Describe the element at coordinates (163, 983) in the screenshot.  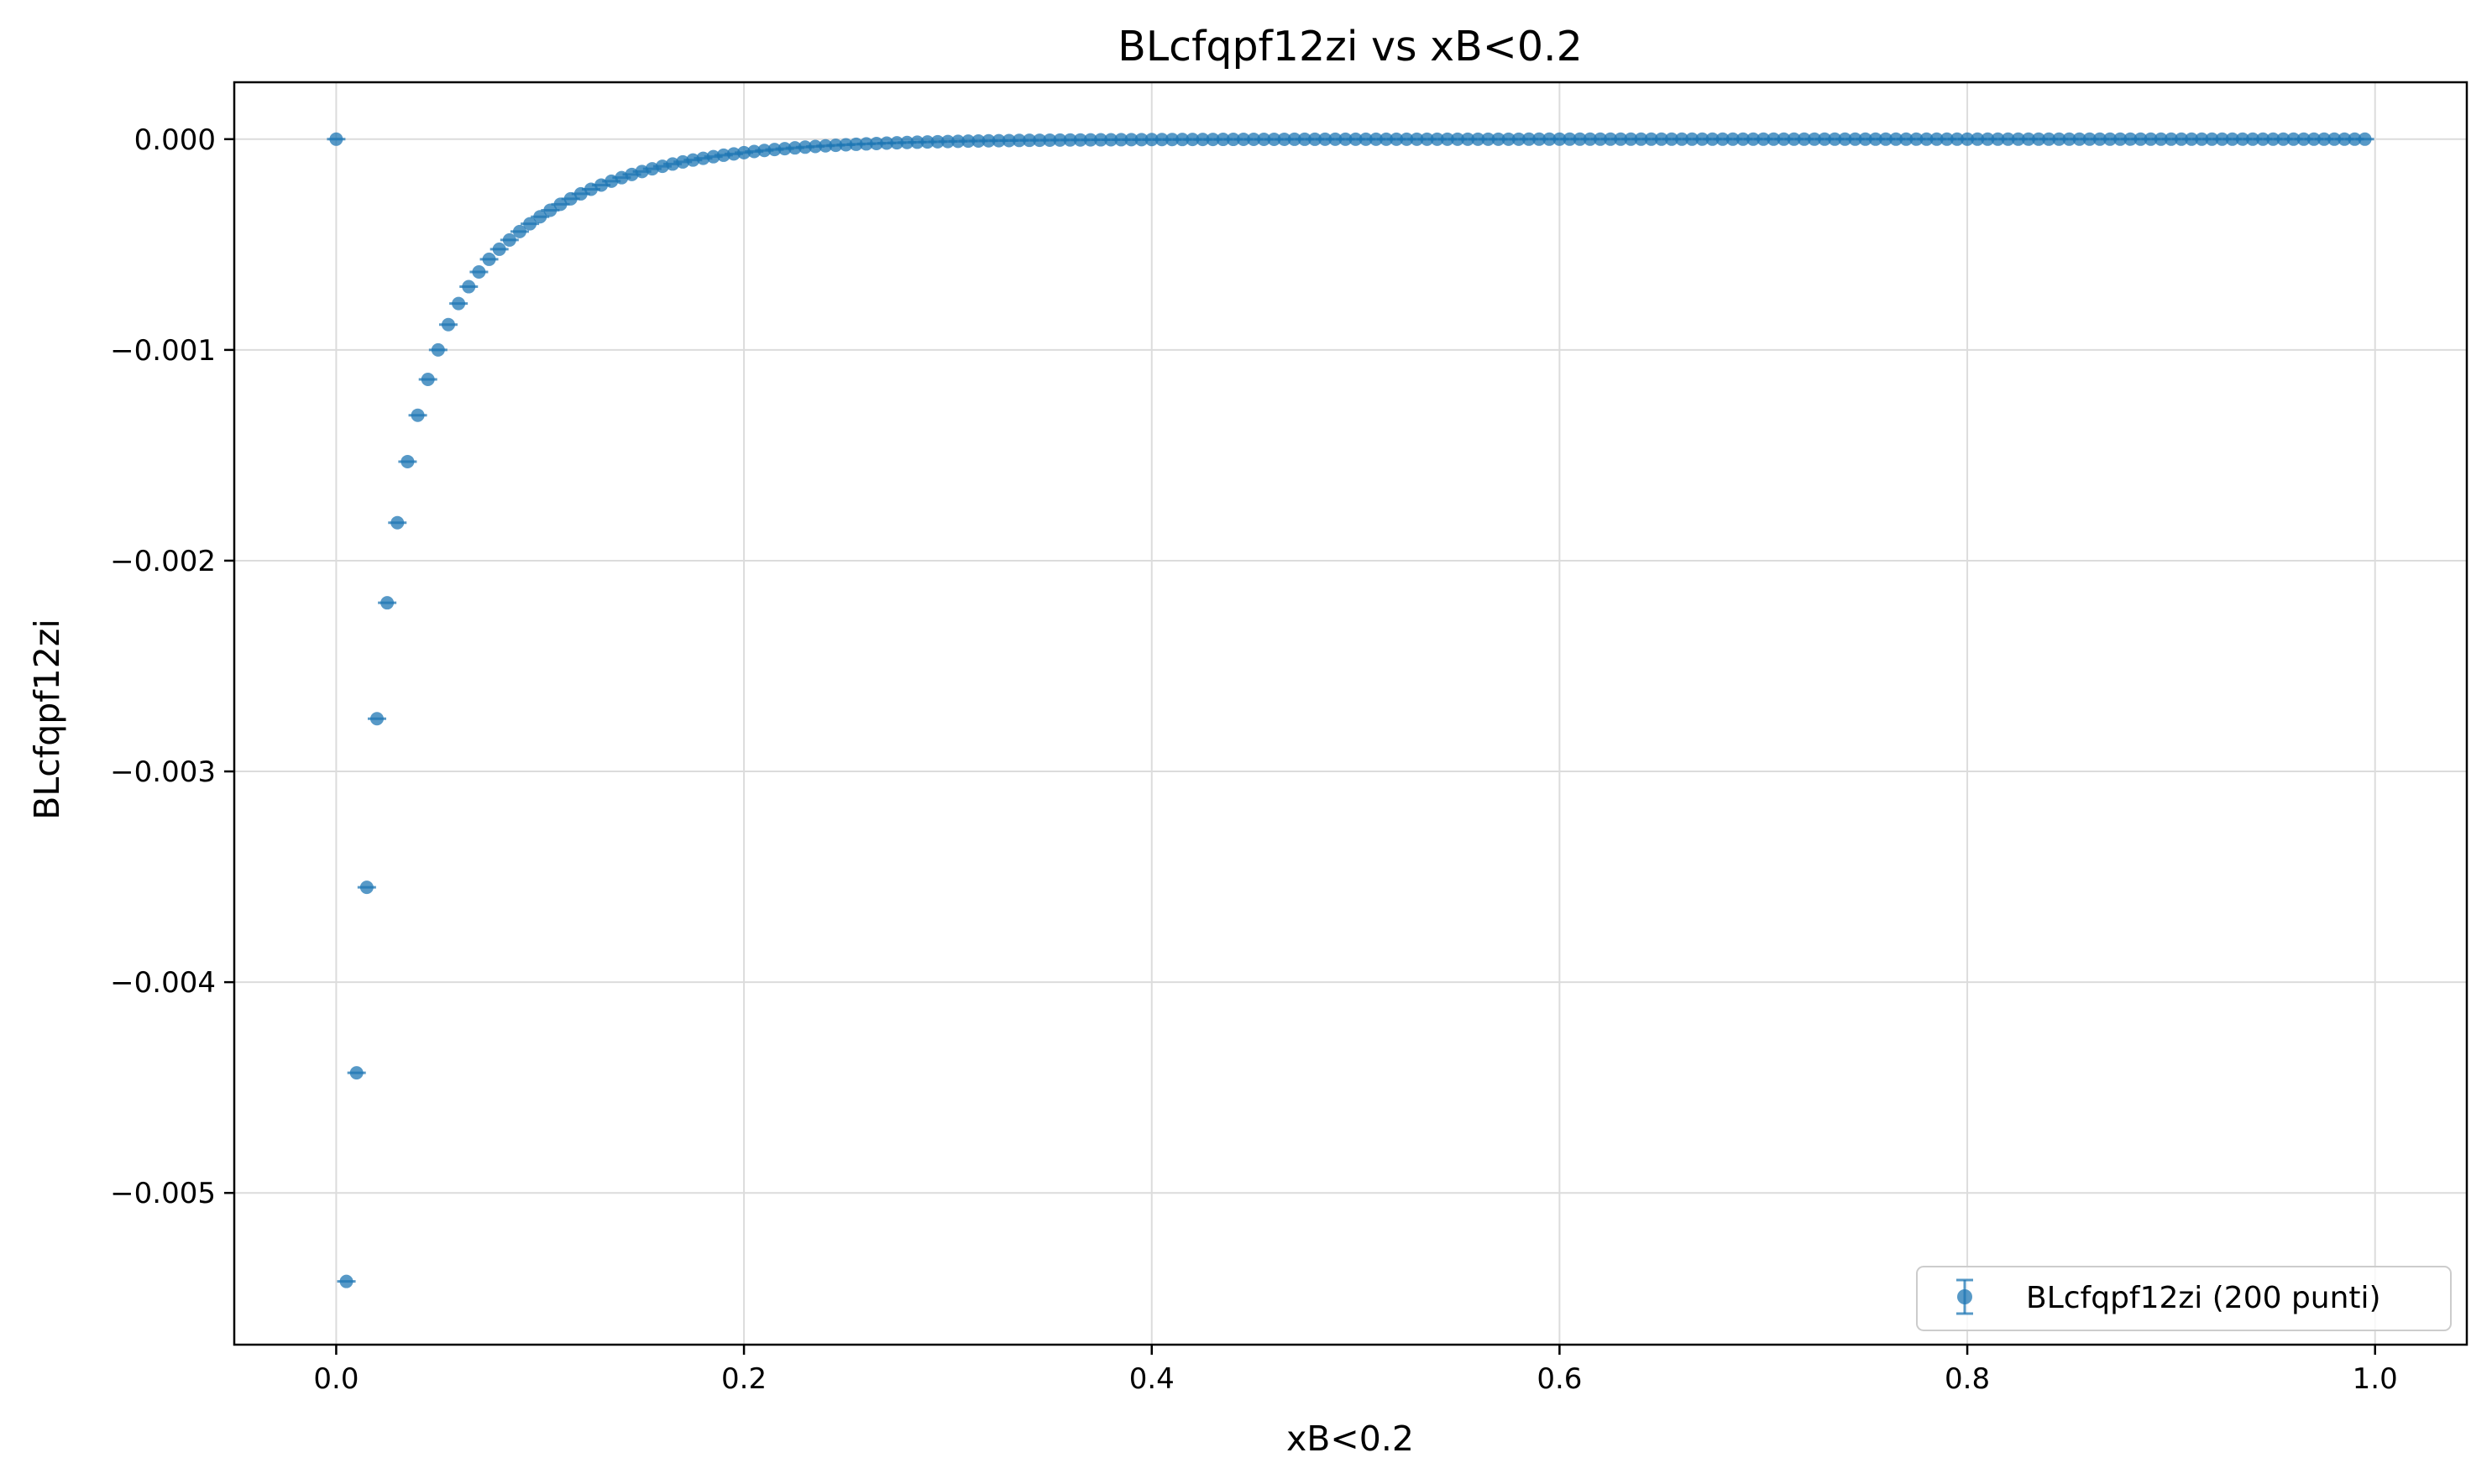
I see `y-tick-label: −0.004` at that location.